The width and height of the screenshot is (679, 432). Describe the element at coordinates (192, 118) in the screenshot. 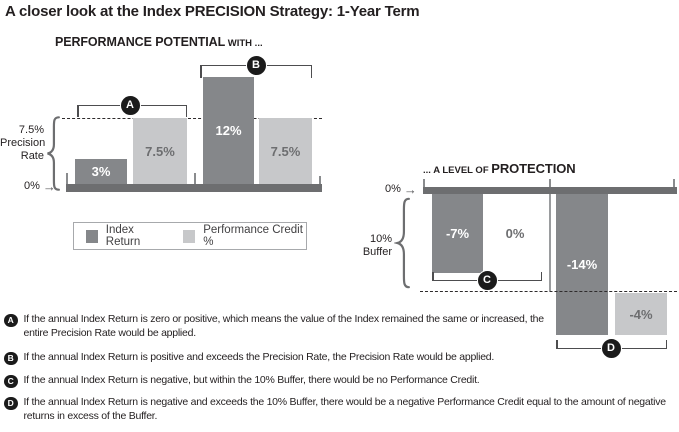

I see `precision-rate-dashed-line` at that location.